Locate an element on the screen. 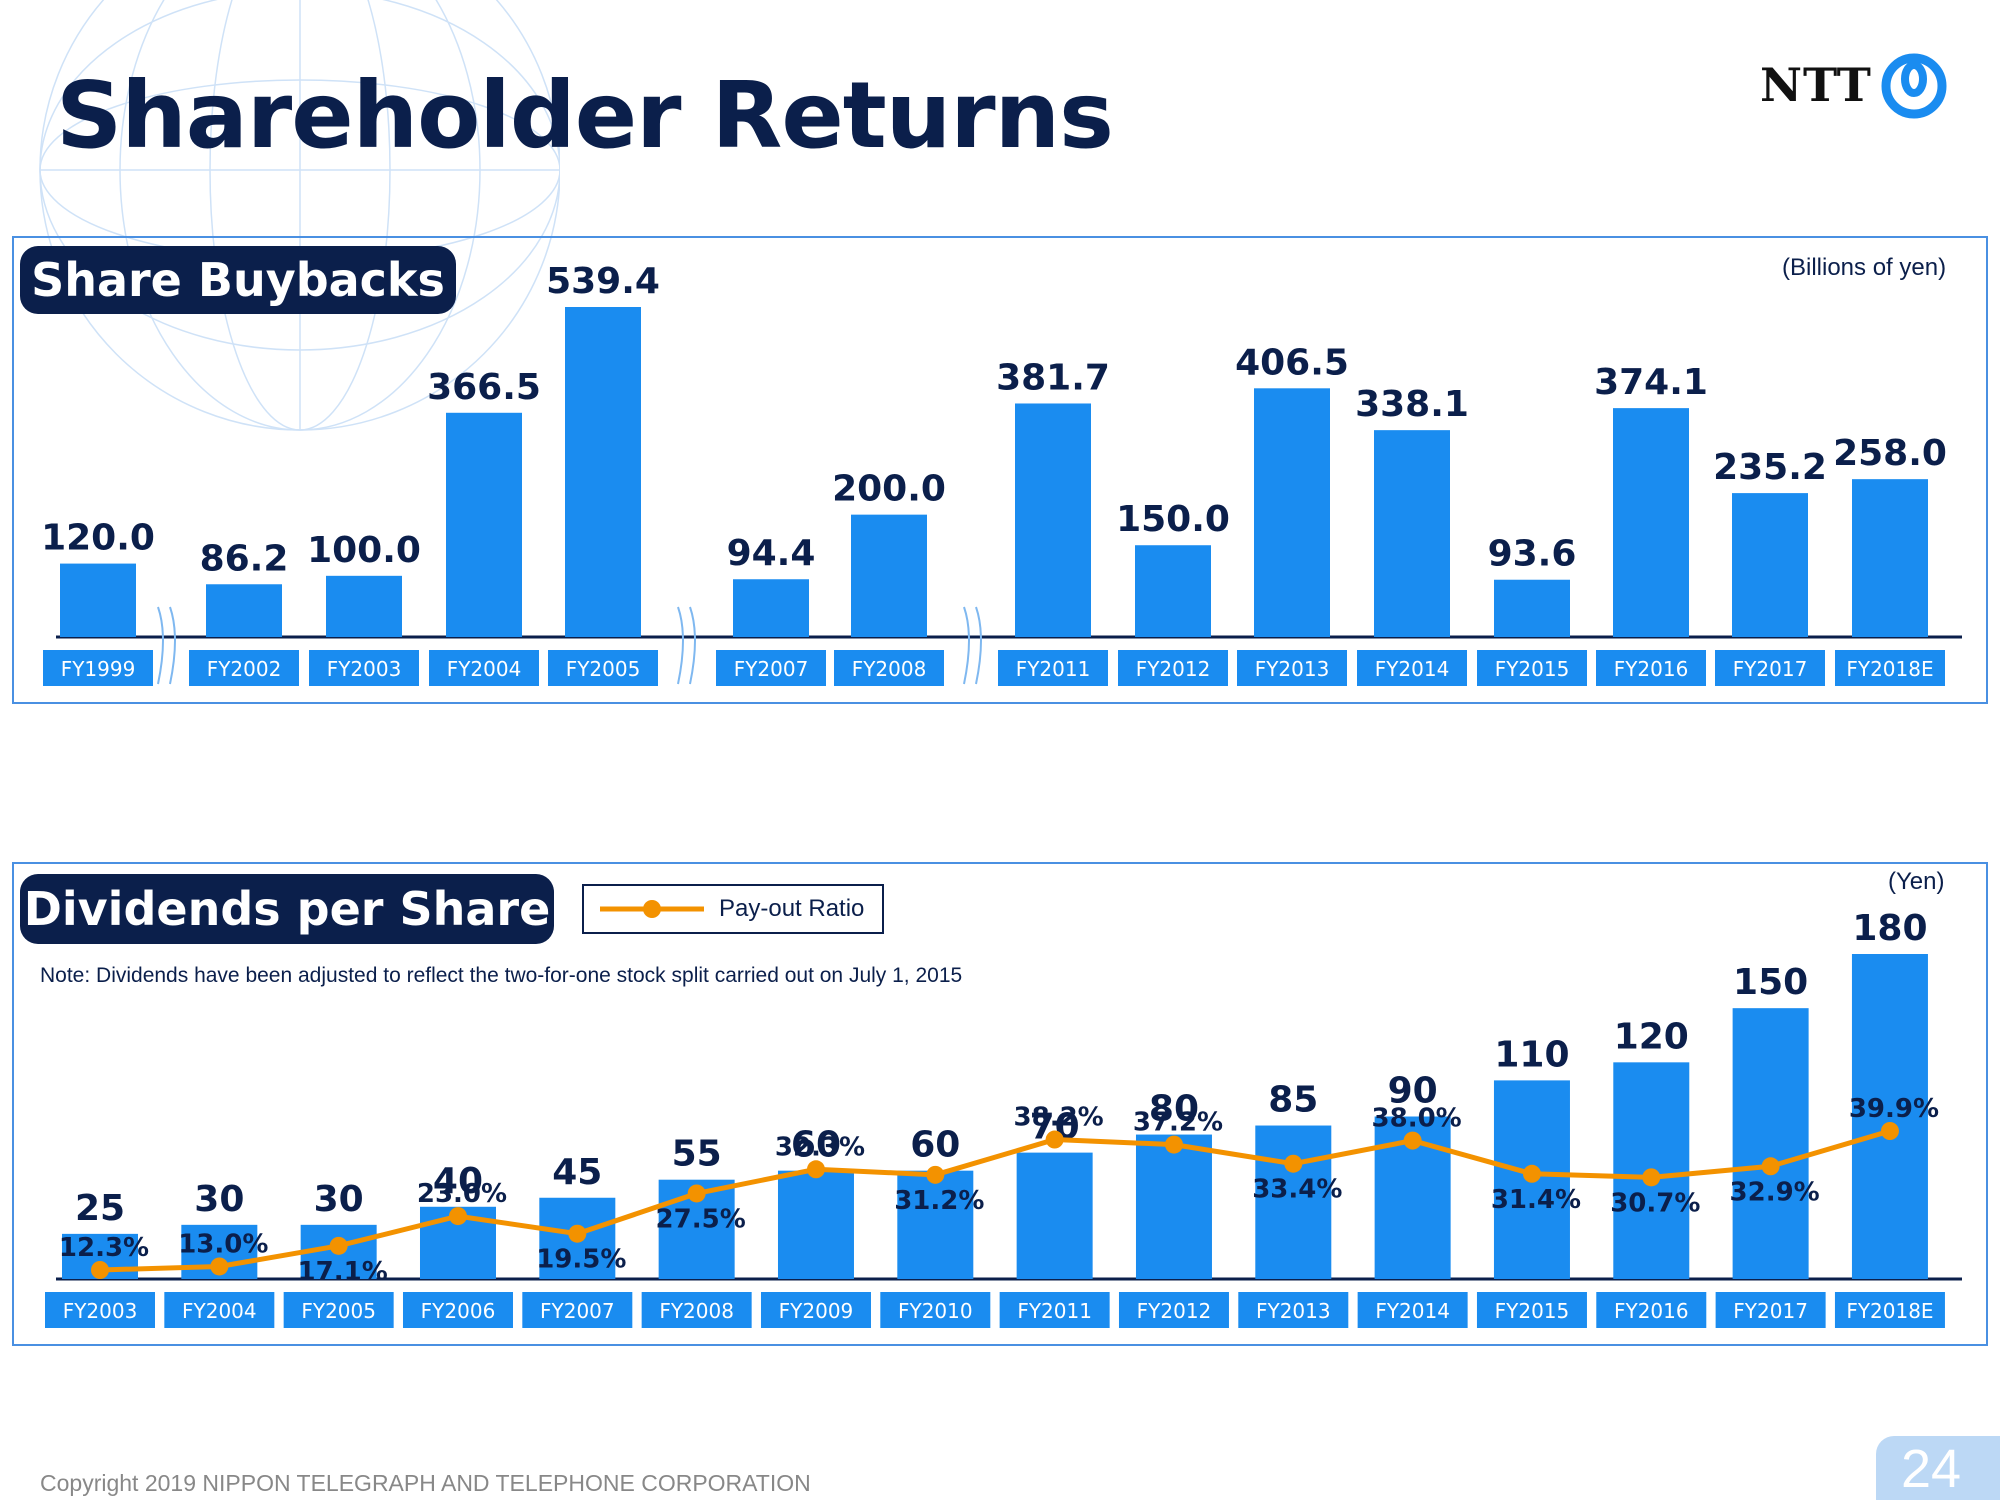 The width and height of the screenshot is (2000, 1500). payout-ratio-label: 37.2% is located at coordinates (1178, 1123).